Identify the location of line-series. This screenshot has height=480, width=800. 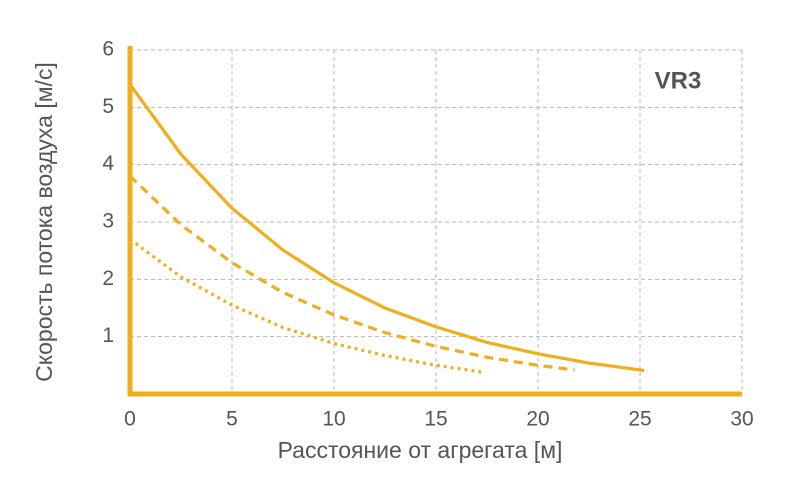
(306, 305).